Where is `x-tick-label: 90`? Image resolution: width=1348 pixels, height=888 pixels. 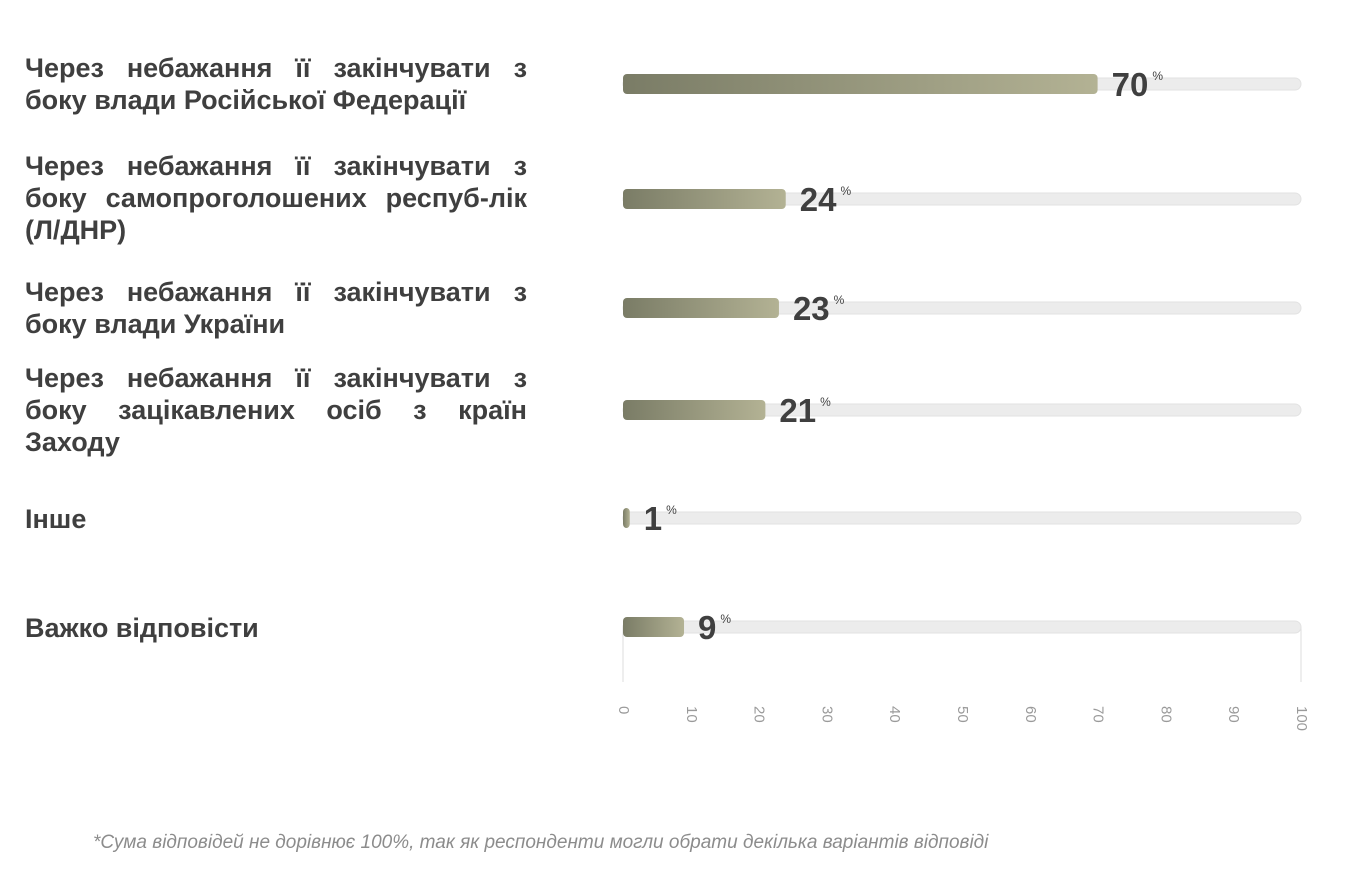 x-tick-label: 90 is located at coordinates (1233, 714).